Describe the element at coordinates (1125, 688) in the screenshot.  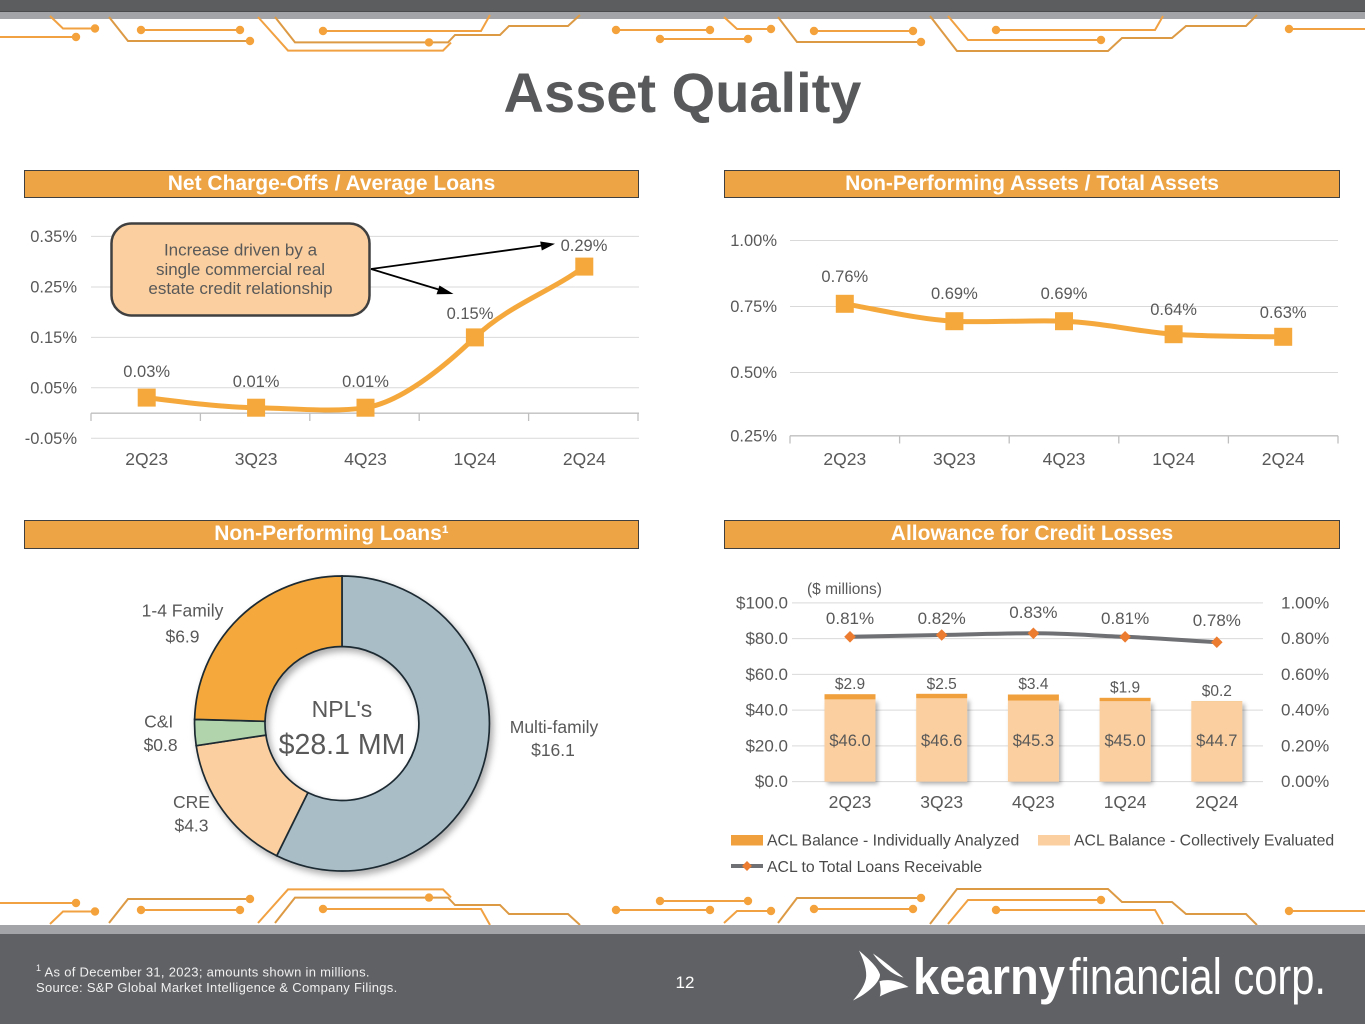
I see `svg-text: $1.9` at that location.